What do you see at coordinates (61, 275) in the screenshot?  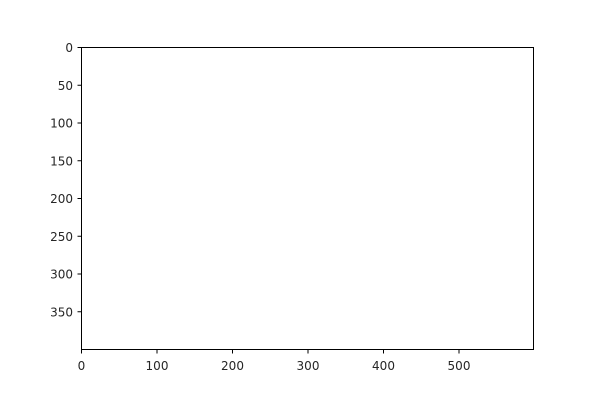 I see `y-tick-label-300: 300` at bounding box center [61, 275].